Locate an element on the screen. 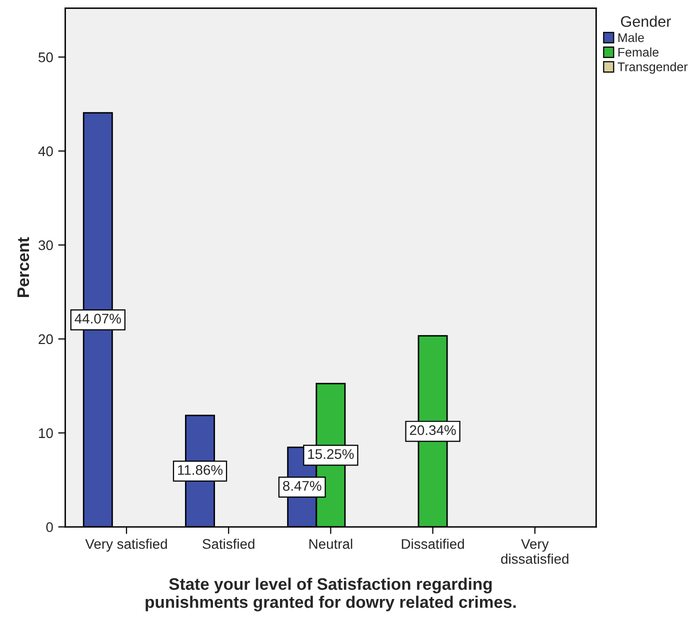 The height and width of the screenshot is (631, 694). y-tick-label: 40 is located at coordinates (45, 151).